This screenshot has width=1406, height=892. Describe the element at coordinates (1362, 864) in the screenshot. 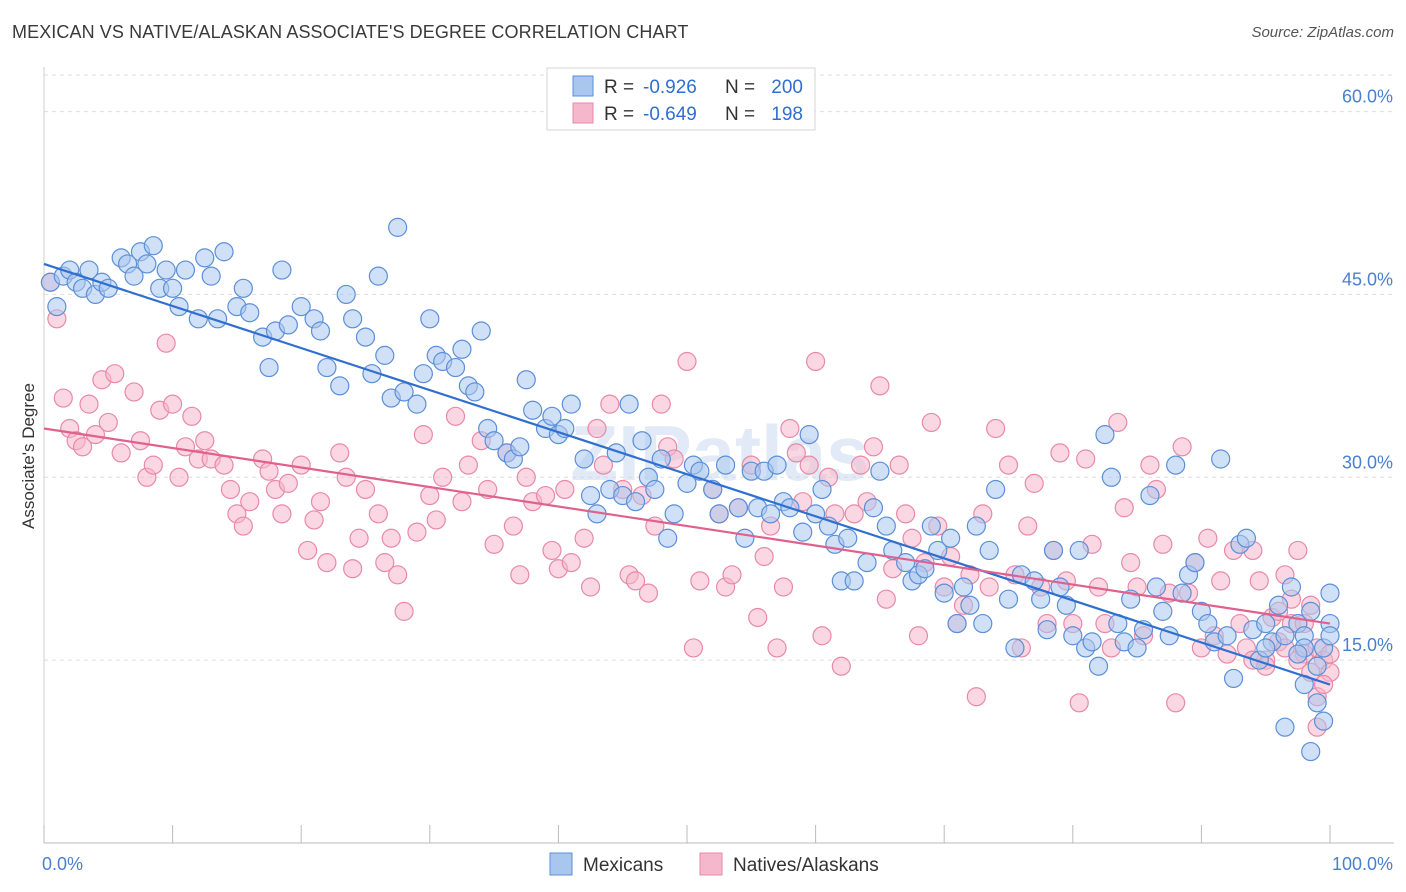

I see `x-tick-label: 100.0%` at that location.